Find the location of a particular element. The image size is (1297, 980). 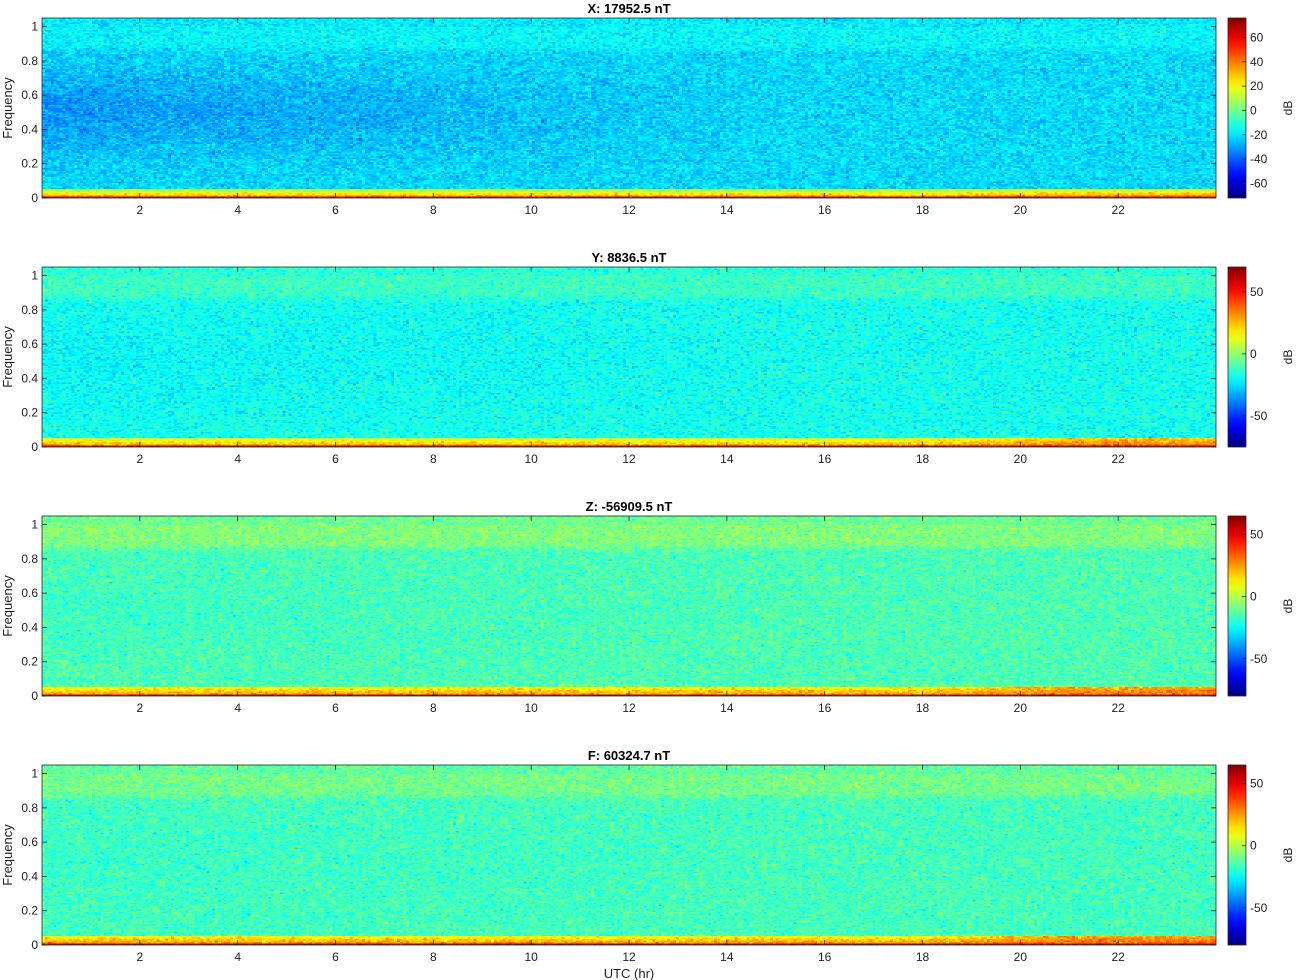

colorbar: -60 -40 -20 0 20 40 60 dB is located at coordinates (1261, 108).